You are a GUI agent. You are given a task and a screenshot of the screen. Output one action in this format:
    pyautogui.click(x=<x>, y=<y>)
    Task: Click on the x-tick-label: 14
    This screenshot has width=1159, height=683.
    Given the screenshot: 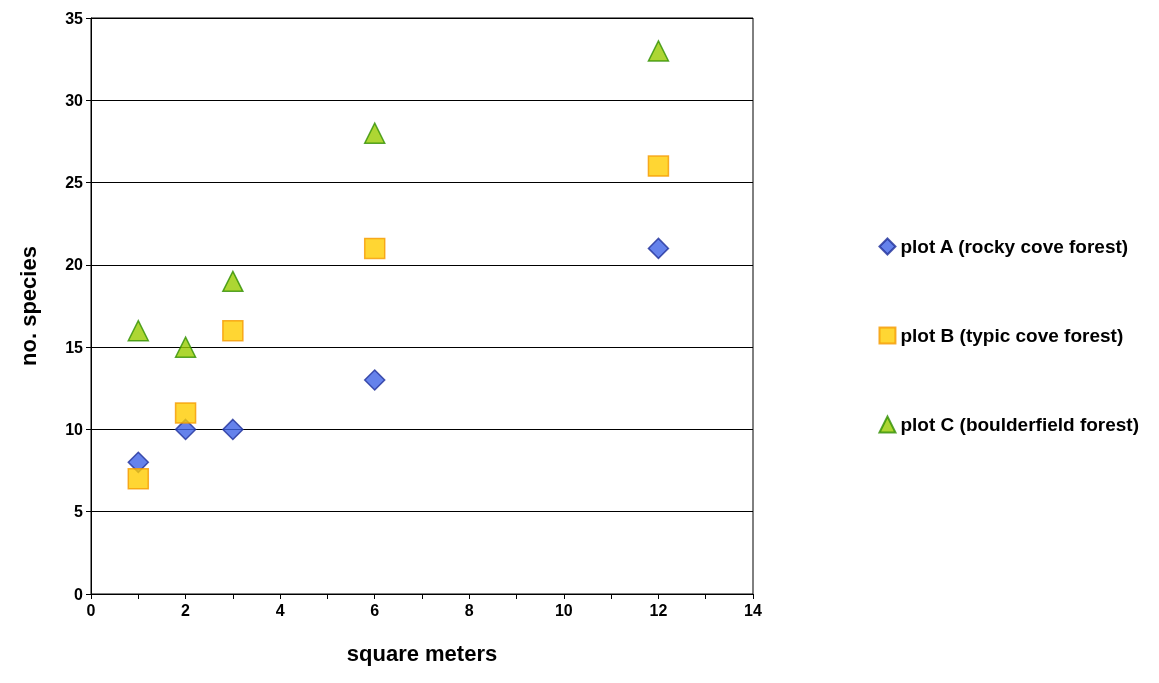 What is the action you would take?
    pyautogui.click(x=753, y=610)
    